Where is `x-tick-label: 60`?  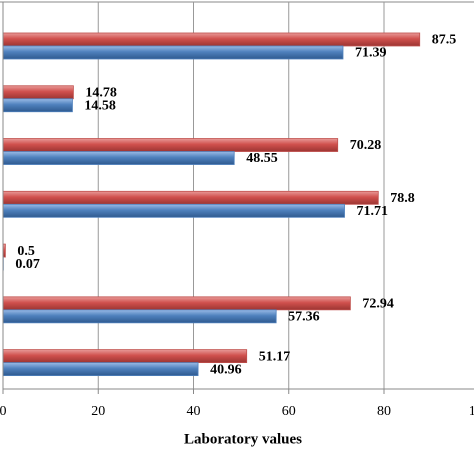
x-tick-label: 60 is located at coordinates (289, 411).